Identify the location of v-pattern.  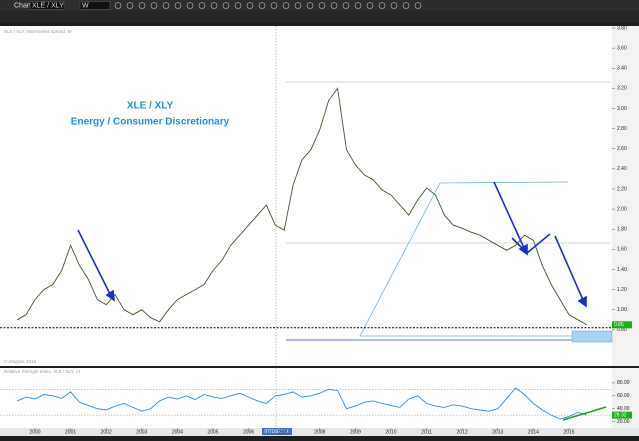
(531, 244).